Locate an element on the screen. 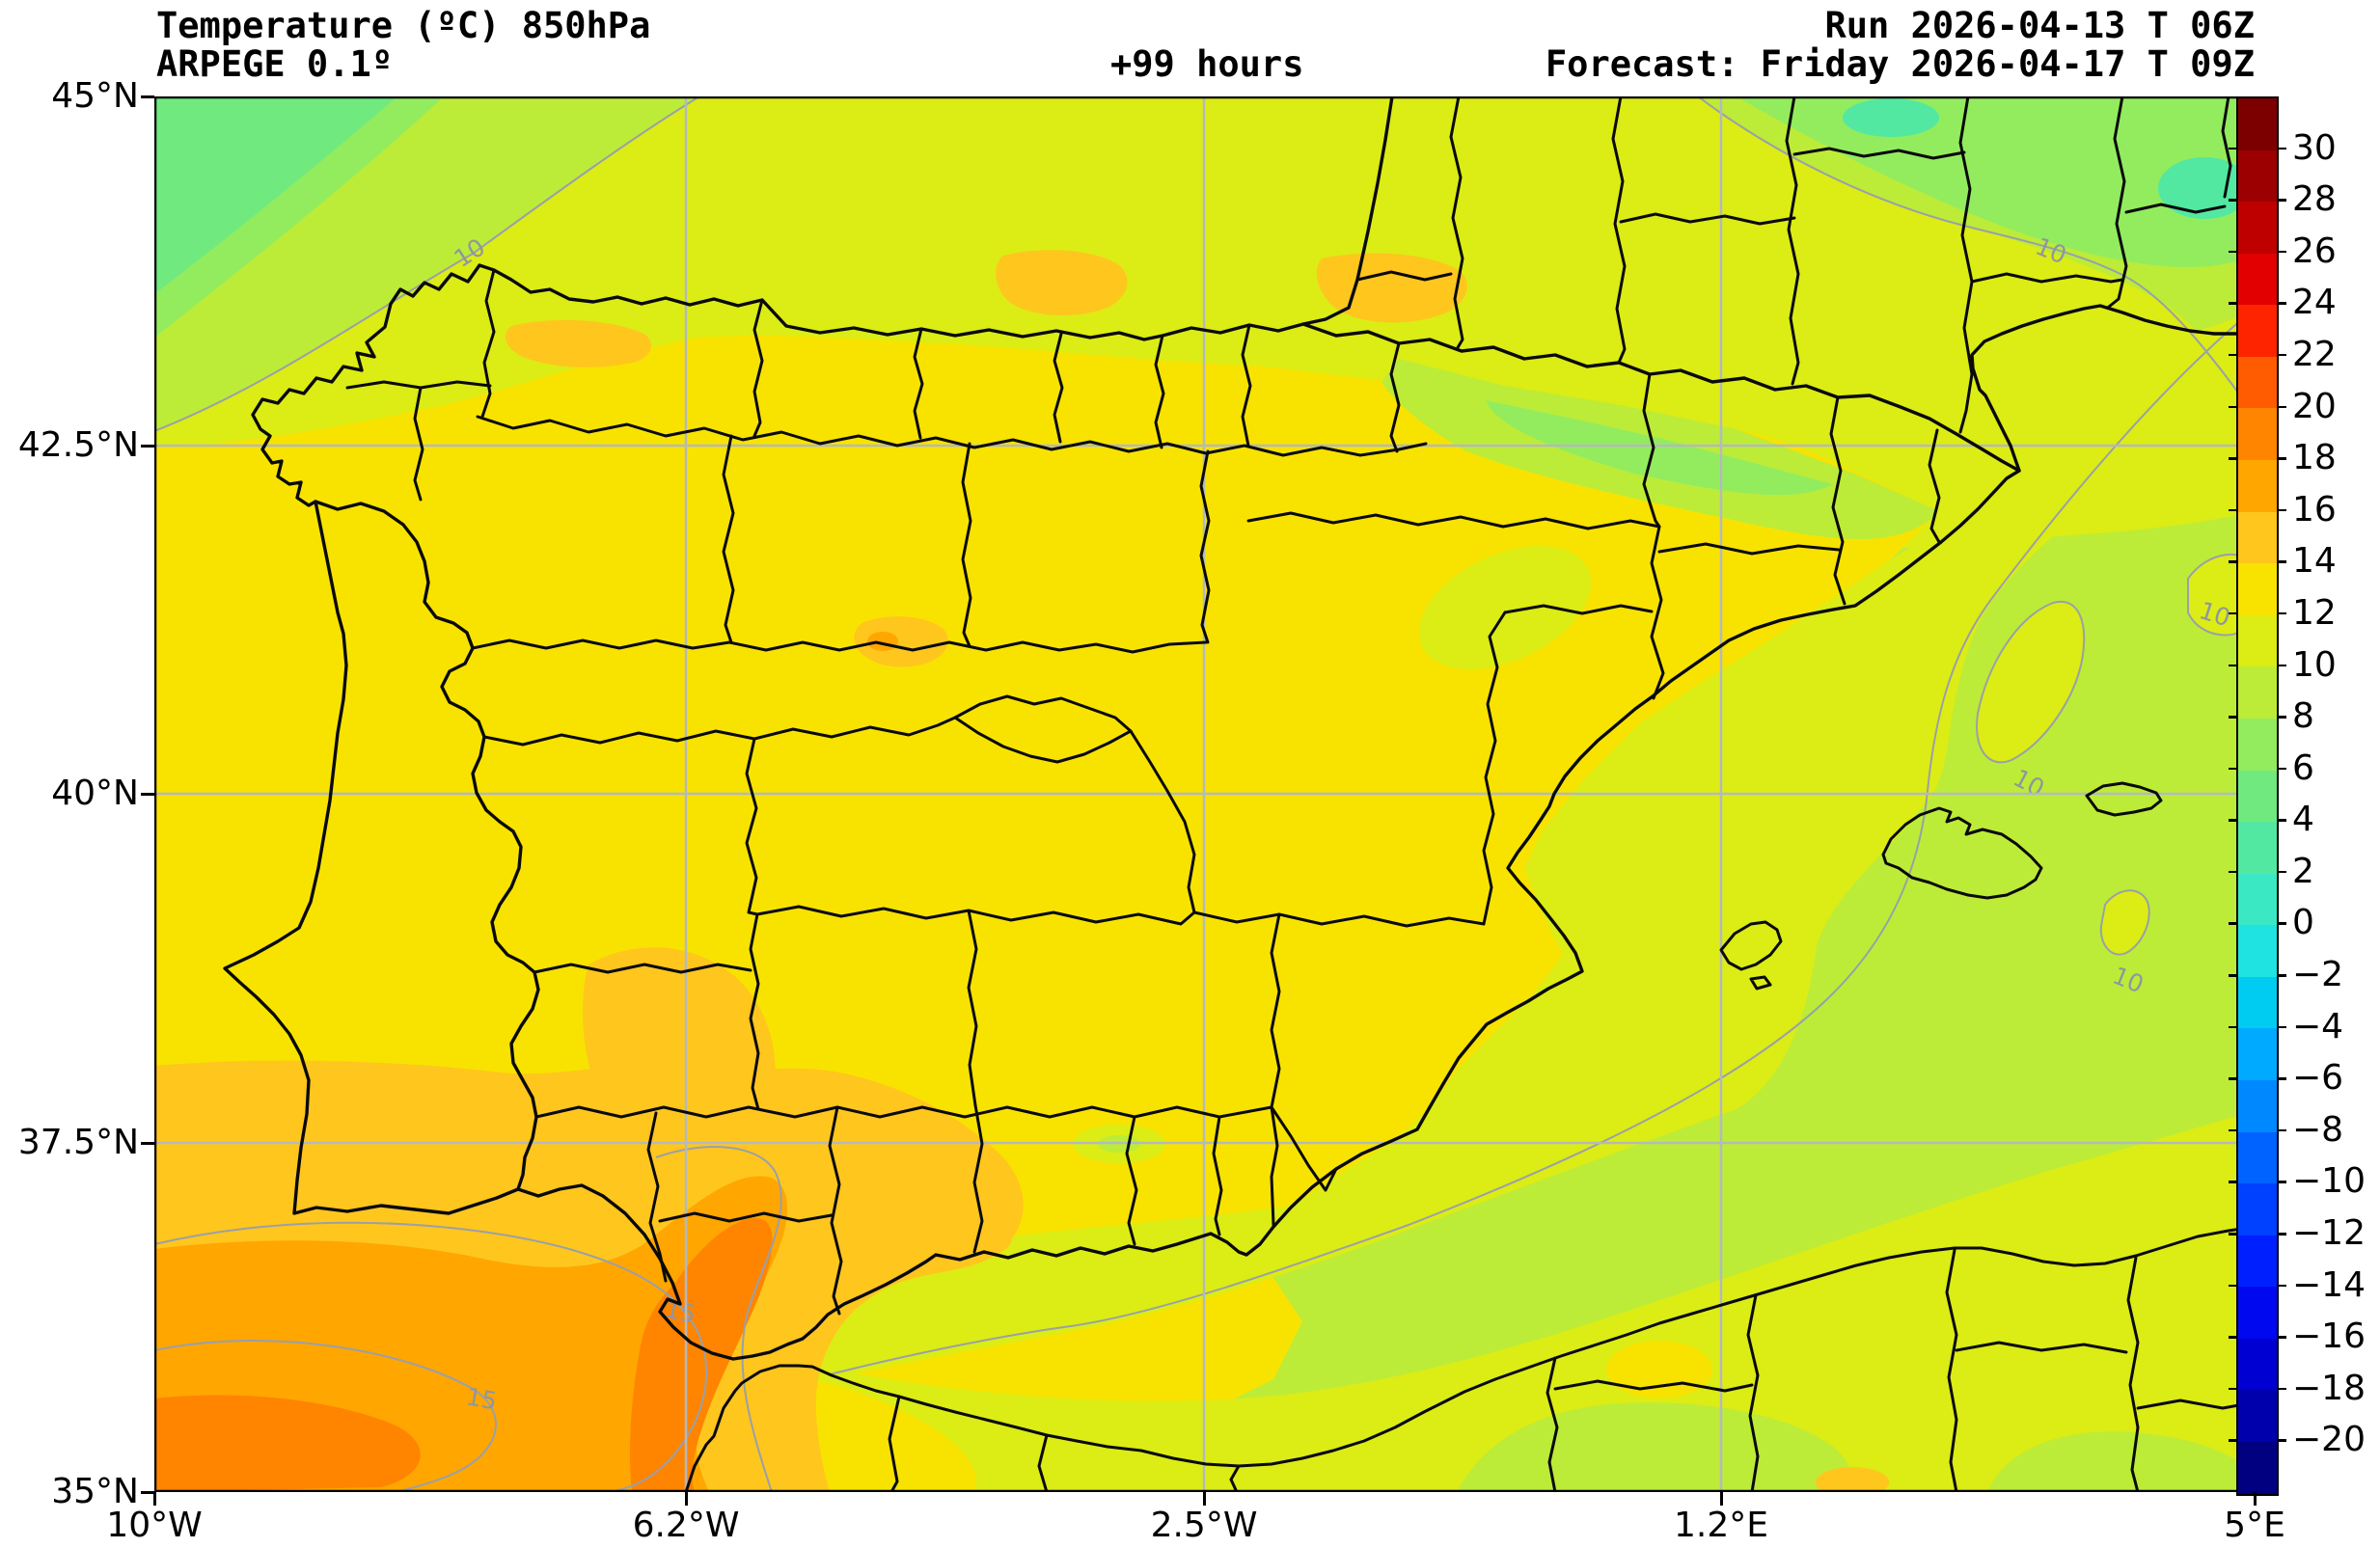 The image size is (2380, 1548). colorbar-tick-label: 4 is located at coordinates (2303, 820).